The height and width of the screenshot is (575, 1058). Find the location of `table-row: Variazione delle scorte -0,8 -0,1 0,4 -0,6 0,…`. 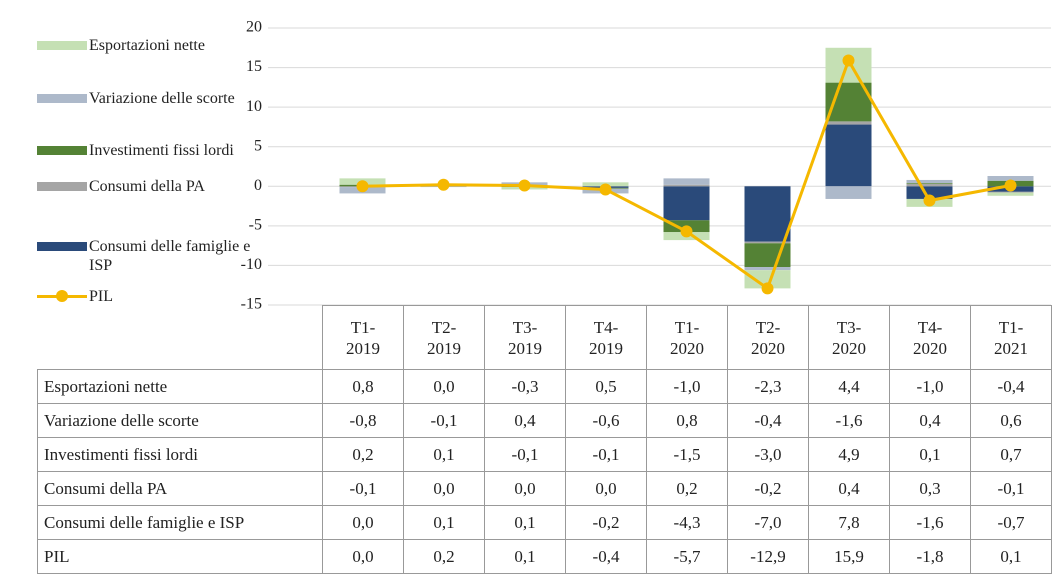

table-row: Variazione delle scorte -0,8 -0,1 0,4 -0,6 0,… is located at coordinates (544, 420).